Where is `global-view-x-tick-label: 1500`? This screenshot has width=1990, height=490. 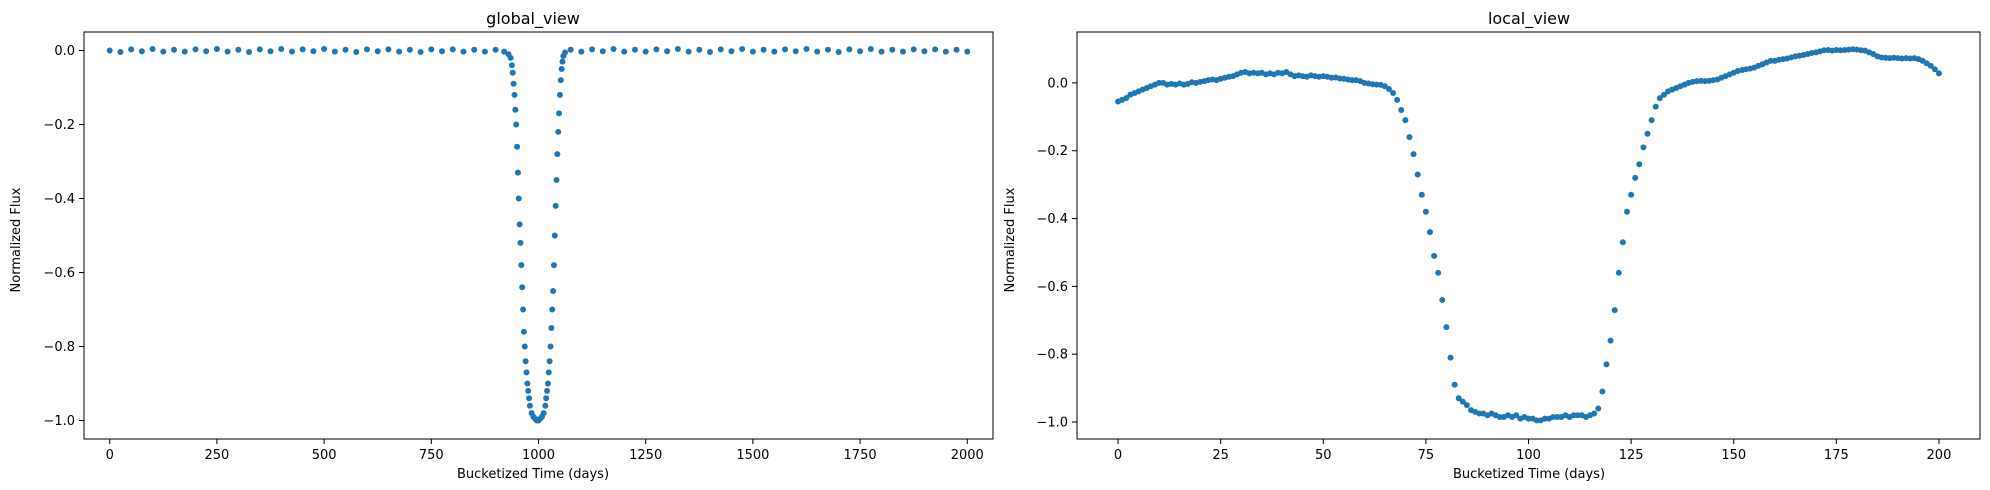
global-view-x-tick-label: 1500 is located at coordinates (752, 455).